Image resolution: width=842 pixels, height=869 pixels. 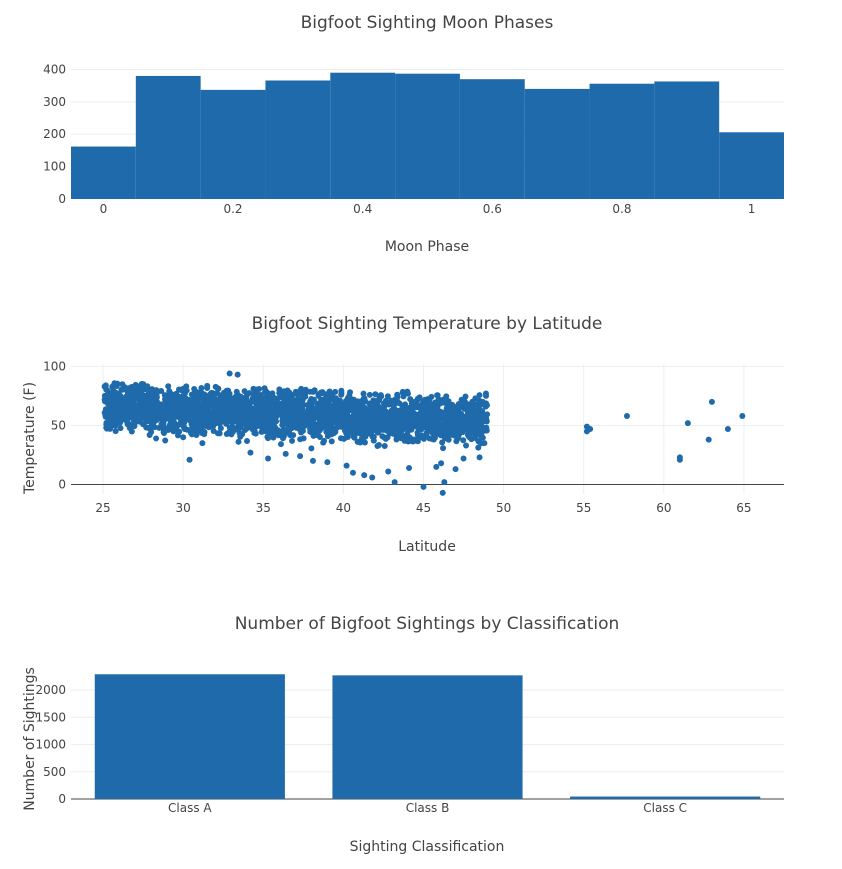 What do you see at coordinates (54, 167) in the screenshot?
I see `y-tick-label: 100` at bounding box center [54, 167].